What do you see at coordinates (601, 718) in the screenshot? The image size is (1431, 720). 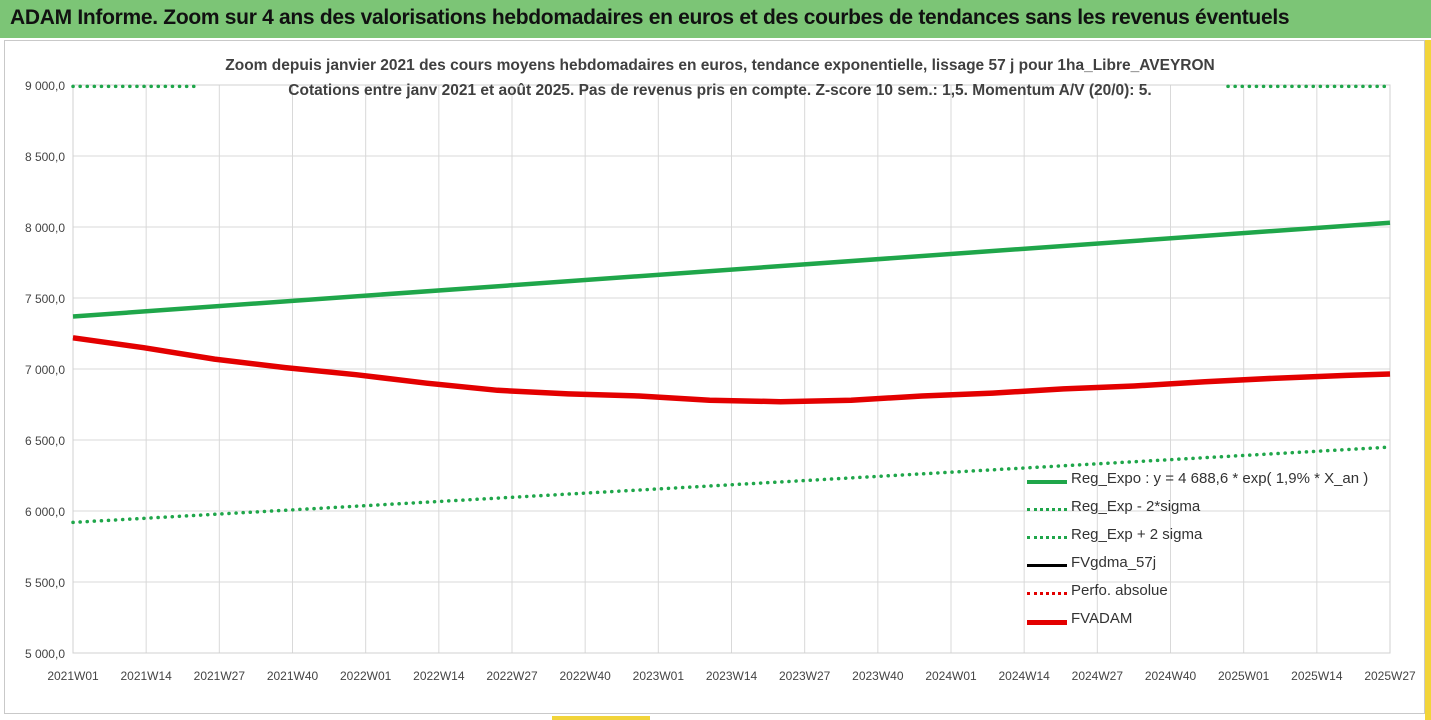 I see `yellow-edge-bottom` at bounding box center [601, 718].